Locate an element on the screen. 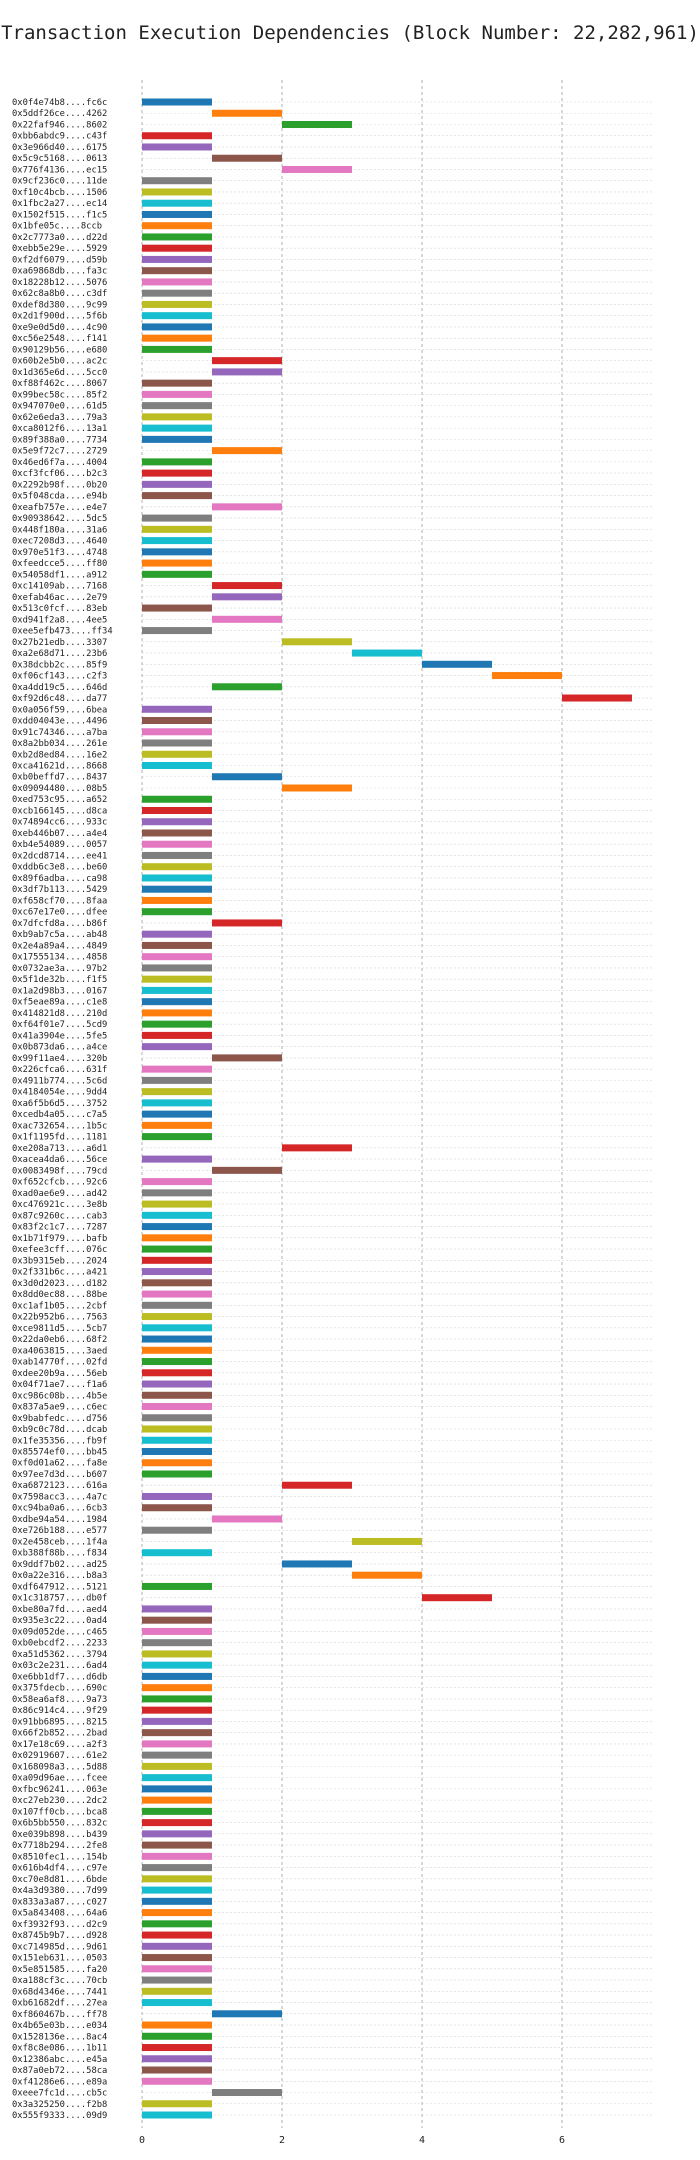  transaction-label: 0xb2d8ed84....16e2 is located at coordinates (59, 755).